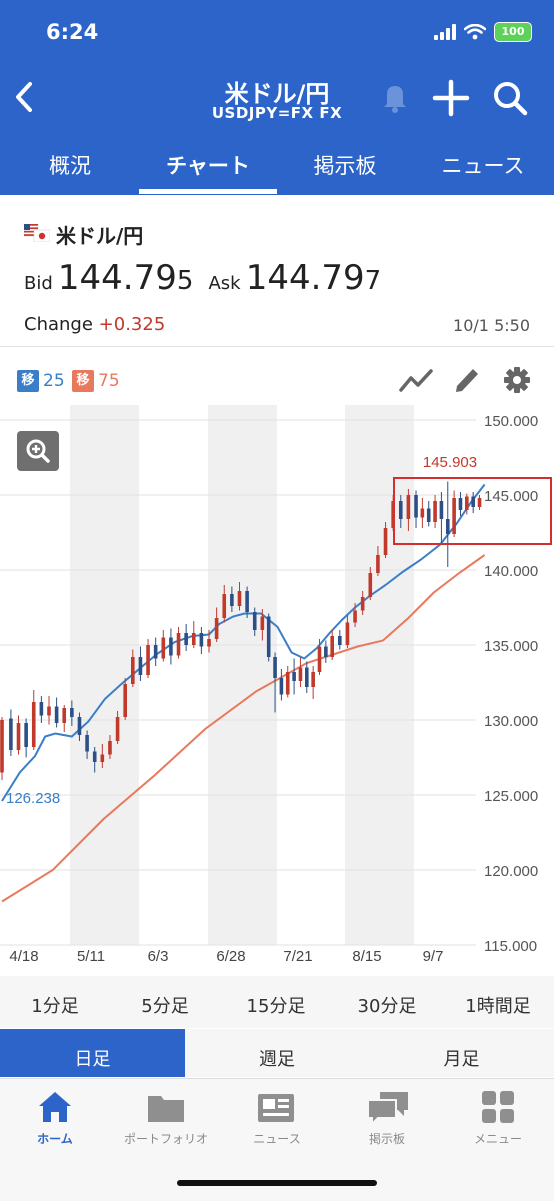  I want to click on timeframe-5min: 5分足, so click(165, 1006).